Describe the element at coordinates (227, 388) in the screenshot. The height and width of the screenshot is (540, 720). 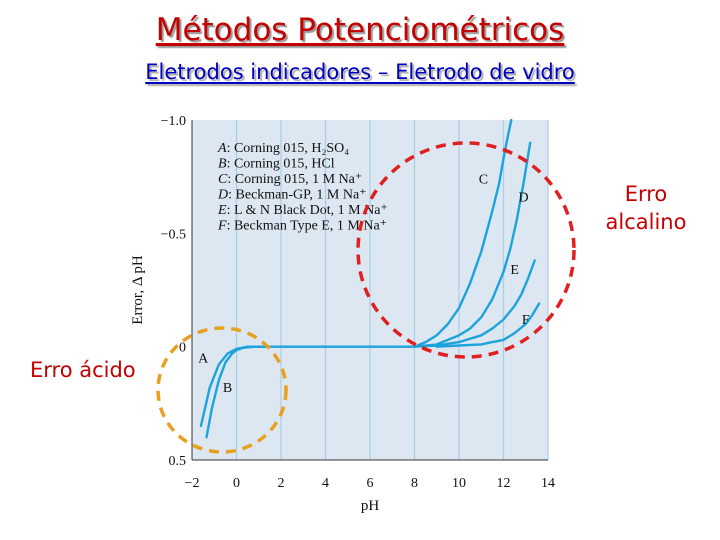
I see `curve-label-b: B` at that location.